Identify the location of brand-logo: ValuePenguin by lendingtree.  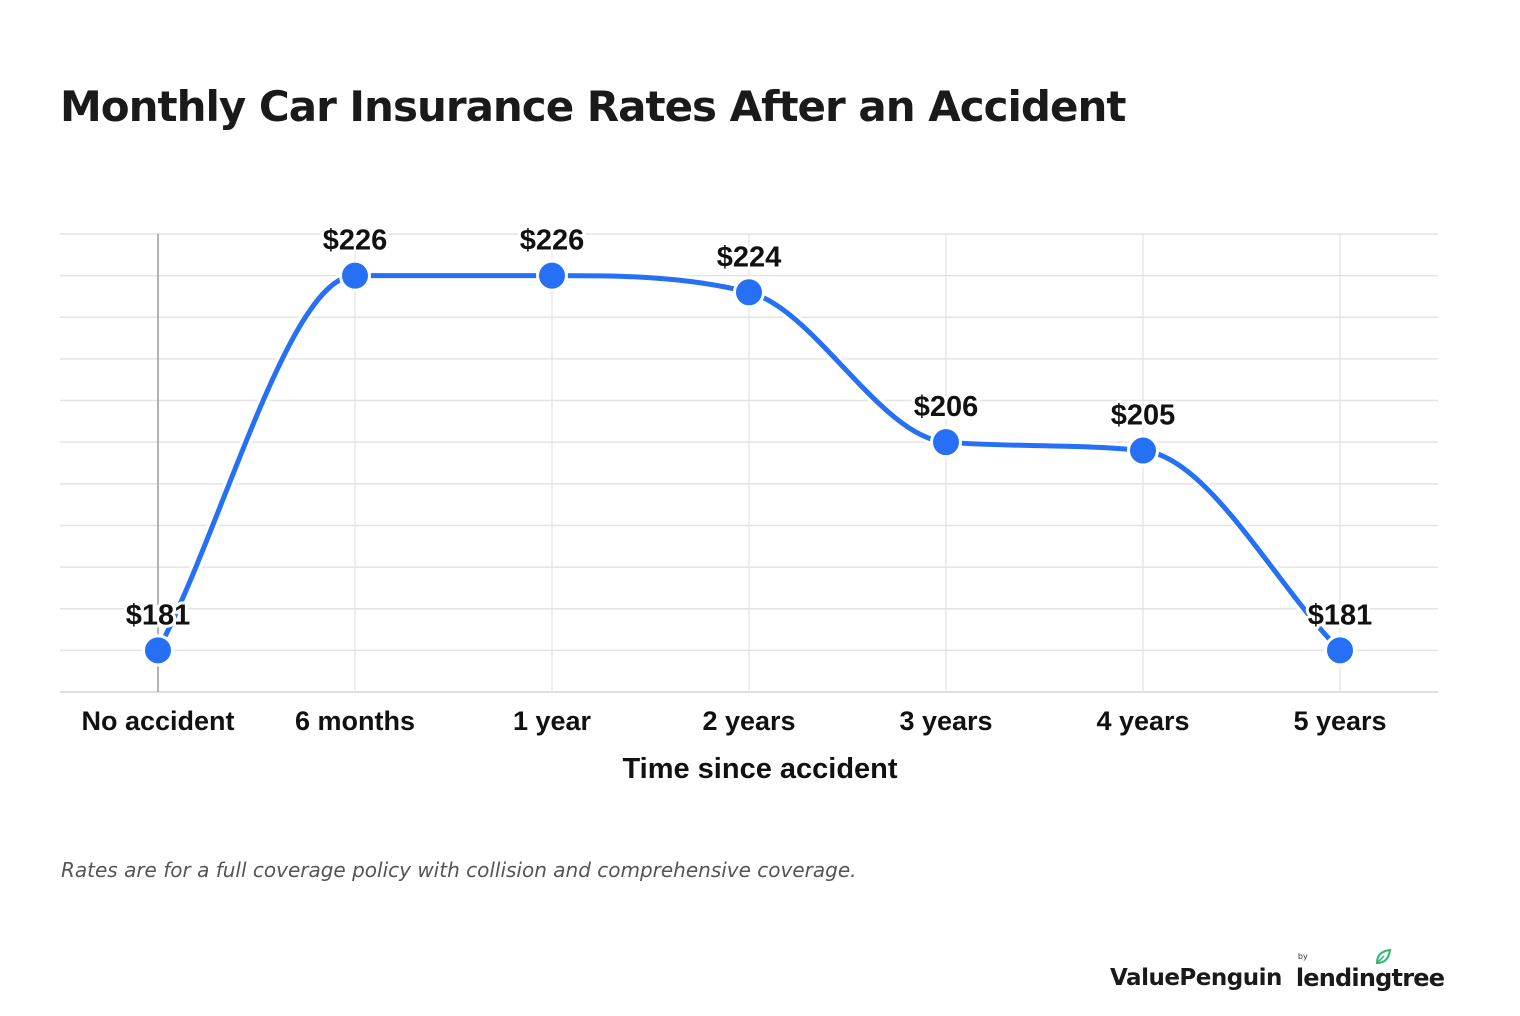
(1274, 973).